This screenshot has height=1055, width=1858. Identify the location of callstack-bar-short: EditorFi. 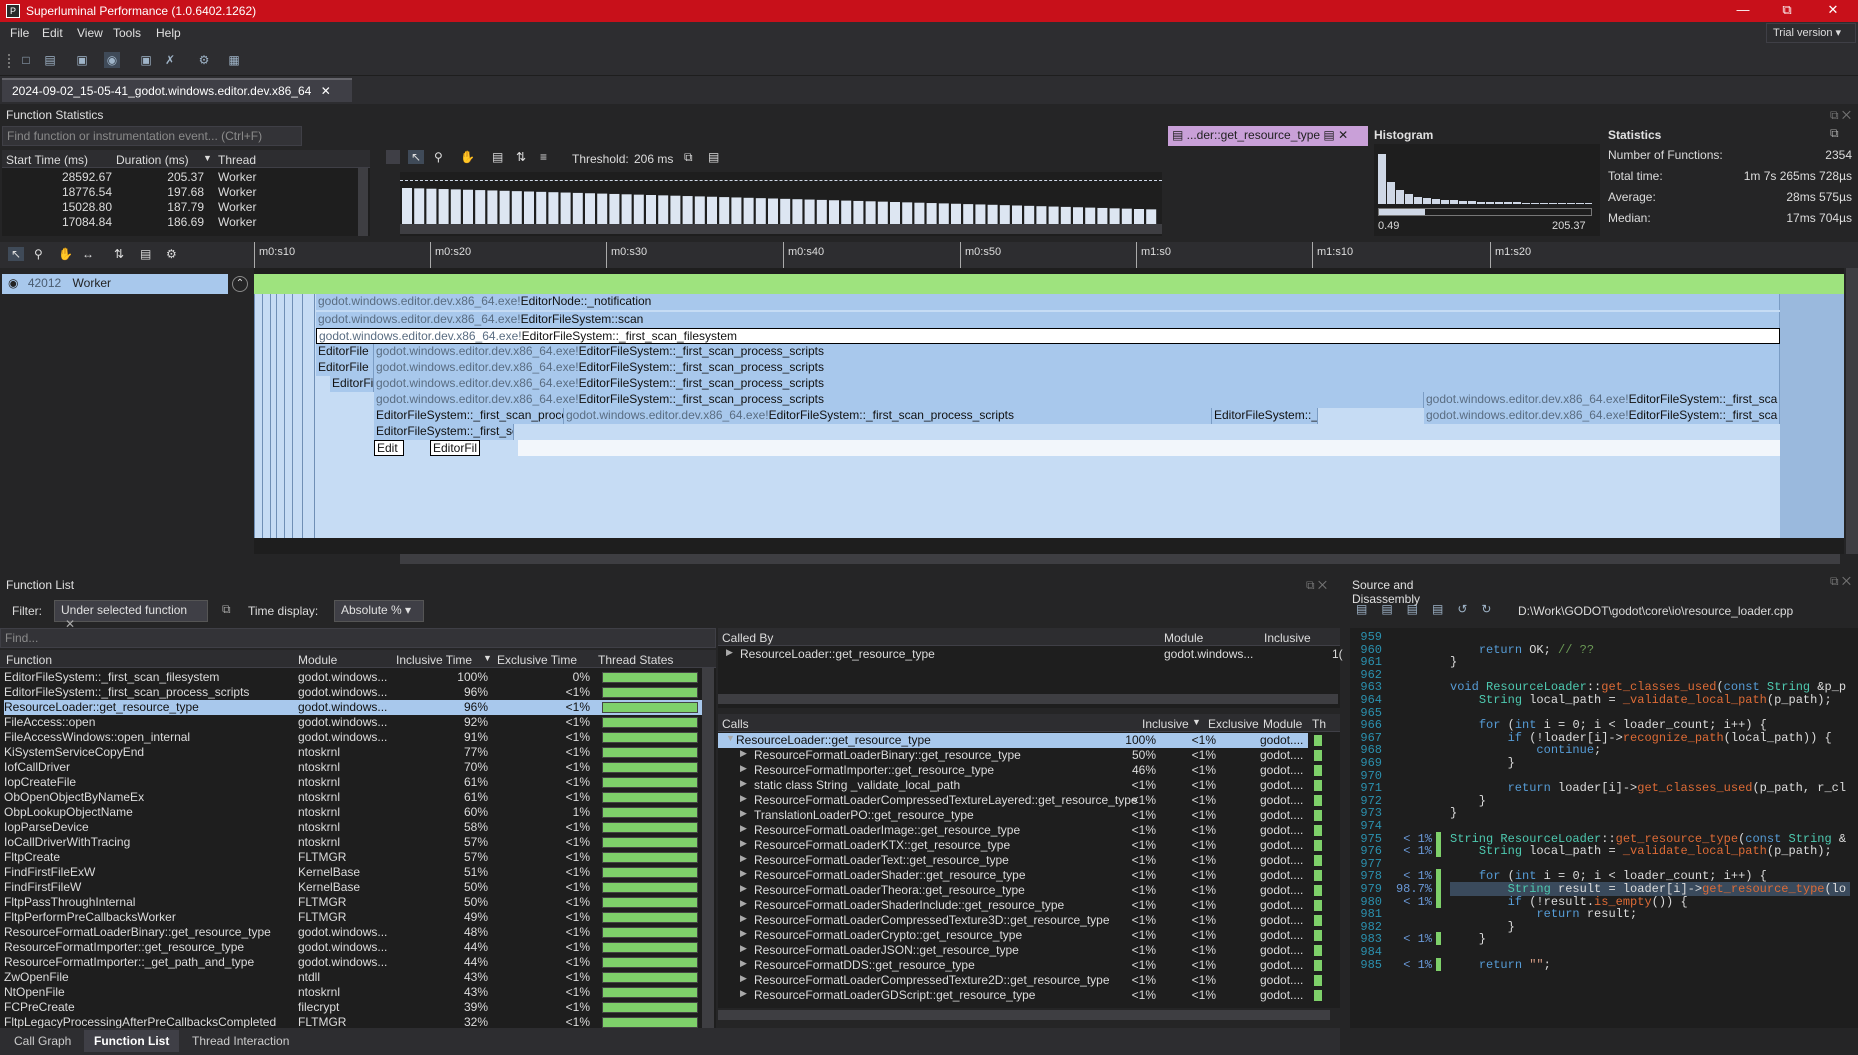
(352, 384).